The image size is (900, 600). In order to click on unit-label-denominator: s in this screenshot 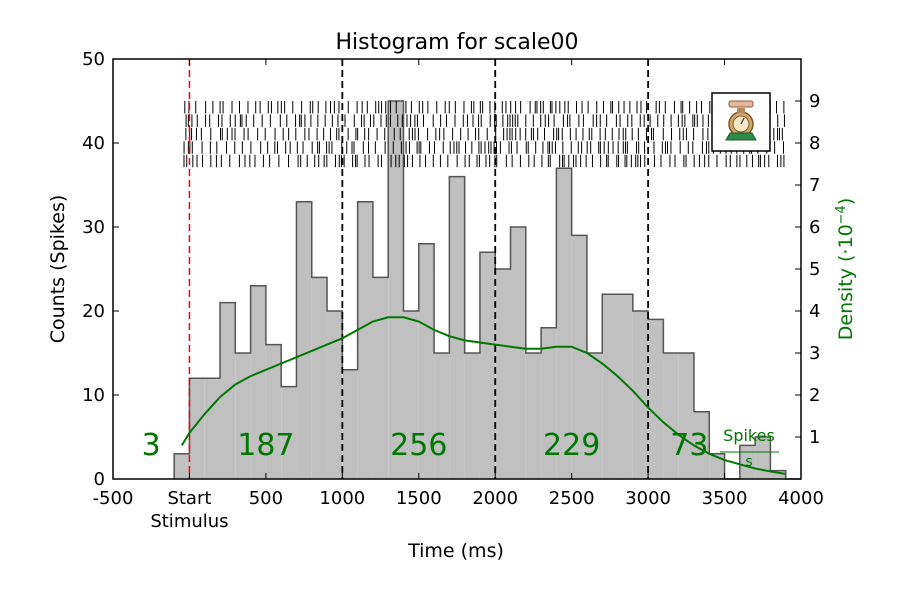, I will do `click(748, 462)`.